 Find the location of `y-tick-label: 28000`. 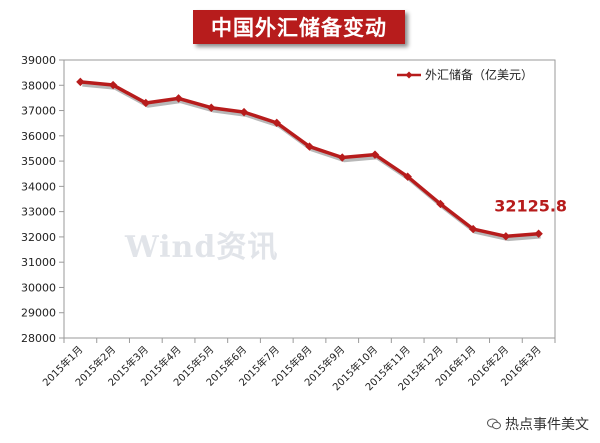

y-tick-label: 28000 is located at coordinates (38, 338).